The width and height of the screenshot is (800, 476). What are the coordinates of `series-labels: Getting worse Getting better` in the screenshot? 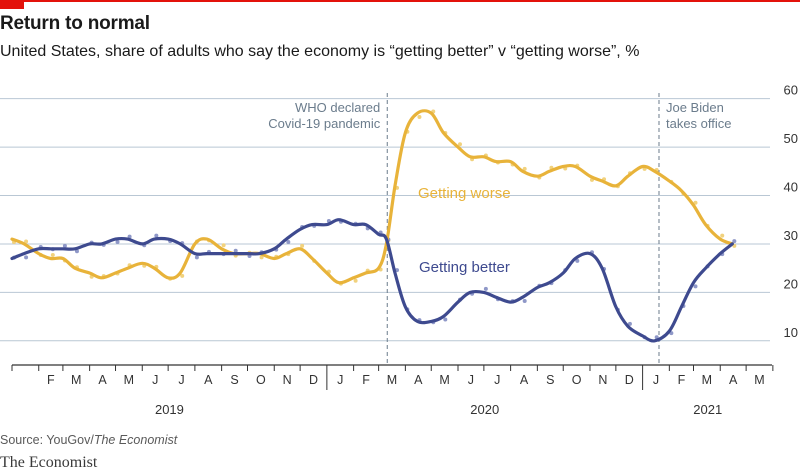 It's located at (464, 230).